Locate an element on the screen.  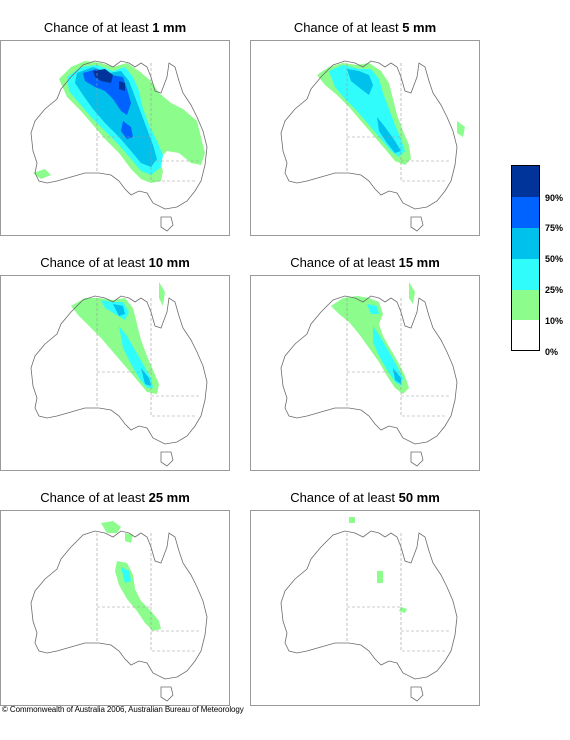
map-panel-50mm: Chance of at least 50 mm is located at coordinates (365, 615).